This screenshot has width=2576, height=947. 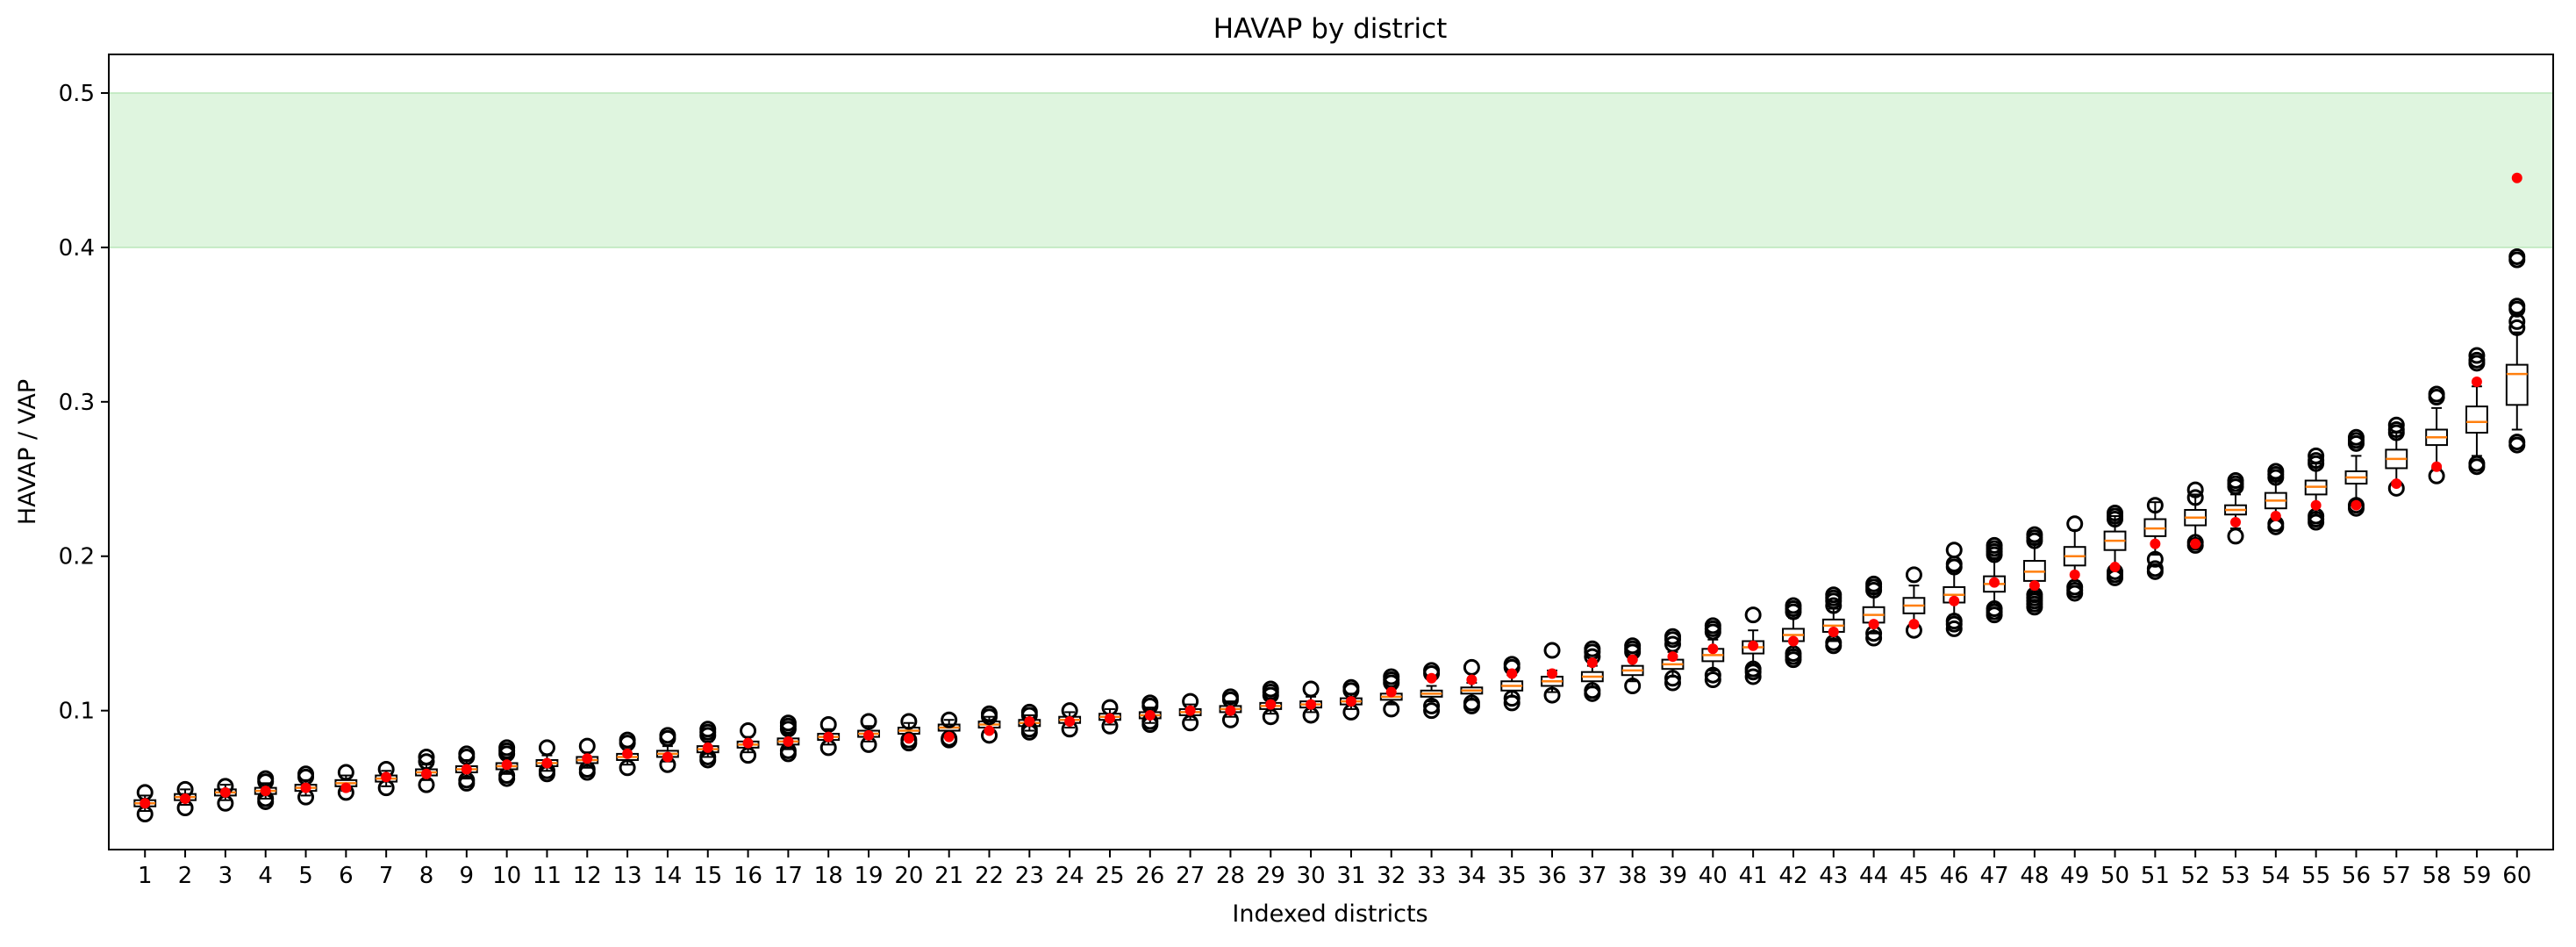 What do you see at coordinates (1994, 876) in the screenshot?
I see `x-tick-label: 47` at bounding box center [1994, 876].